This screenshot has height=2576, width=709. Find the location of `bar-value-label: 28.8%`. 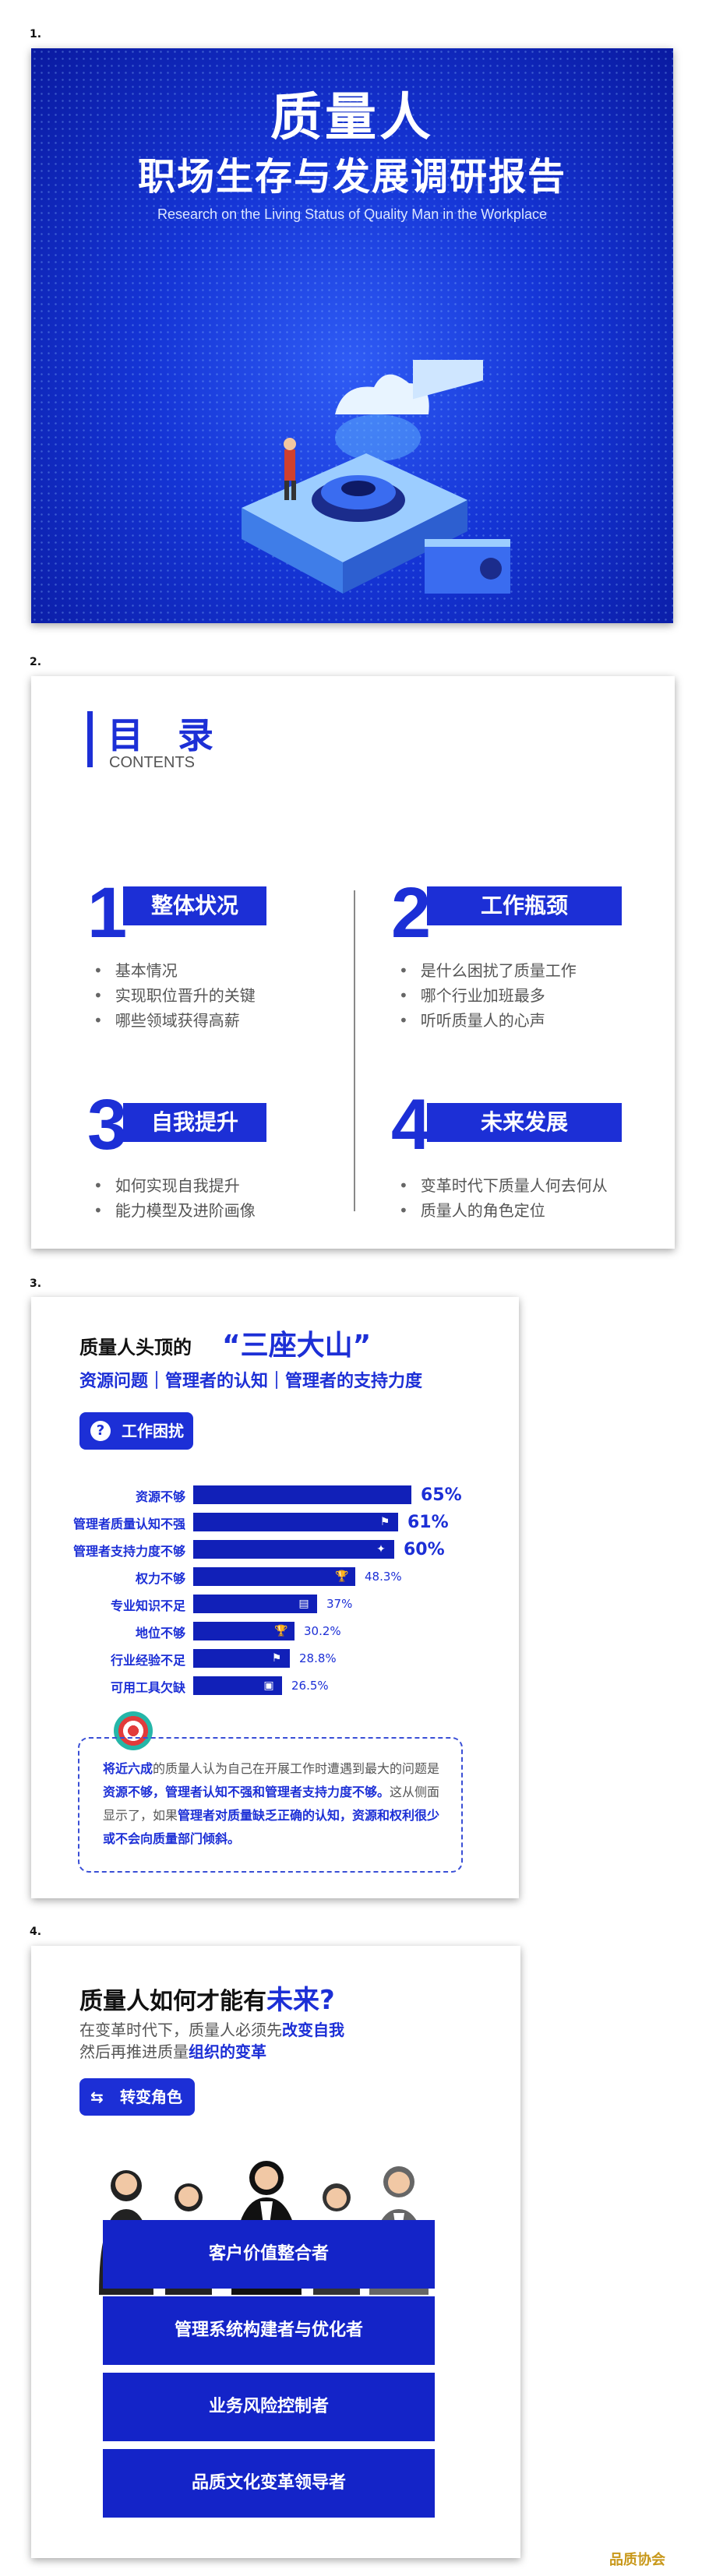

bar-value-label: 28.8% is located at coordinates (318, 1658).